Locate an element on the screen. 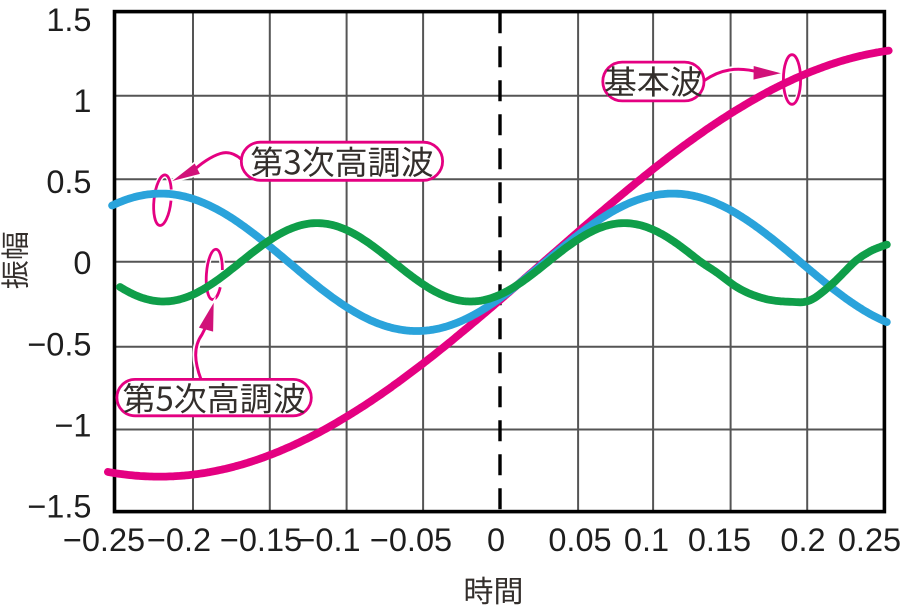 Image resolution: width=903 pixels, height=616 pixels. svg-text: 1 is located at coordinates (82, 101).